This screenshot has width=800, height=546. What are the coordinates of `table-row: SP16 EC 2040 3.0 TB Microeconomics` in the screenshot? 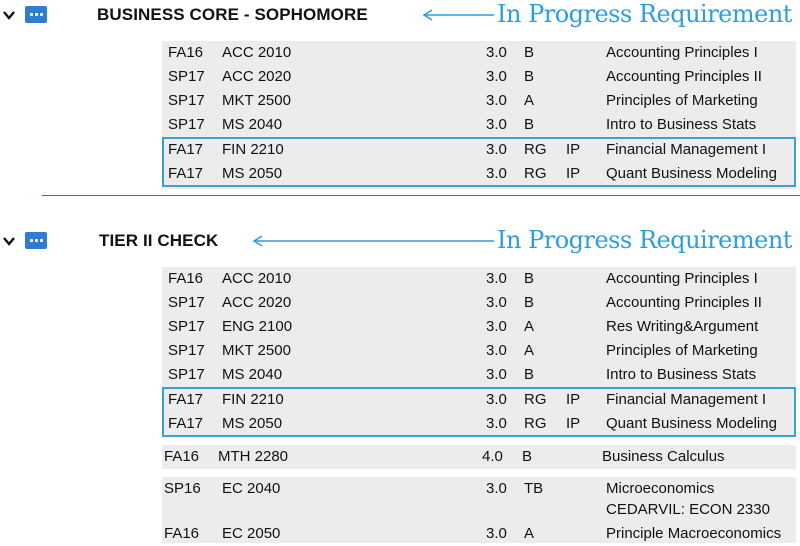 It's located at (439, 488).